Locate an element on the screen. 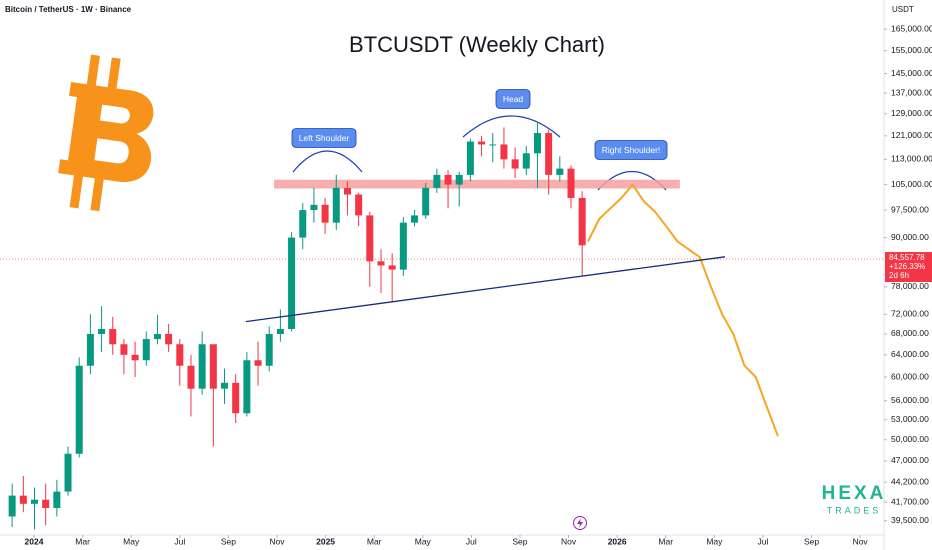 This screenshot has width=932, height=550. y-tick-label: 90,000.00 is located at coordinates (910, 237).